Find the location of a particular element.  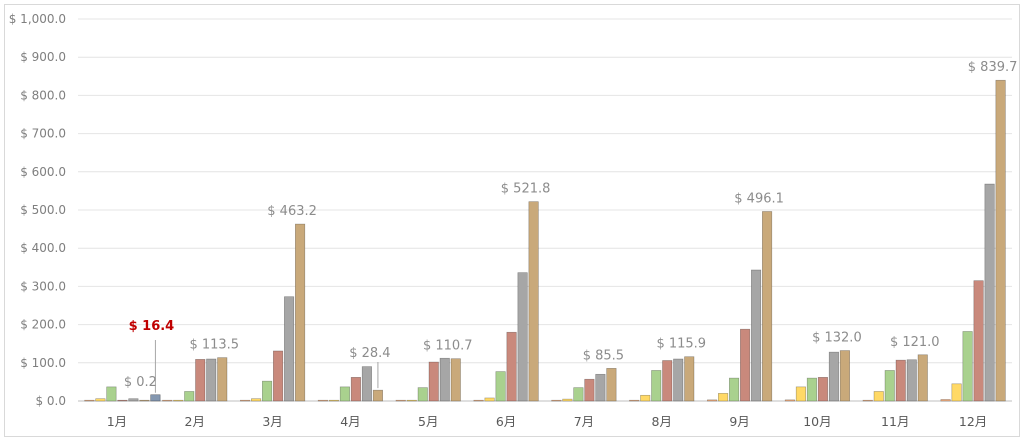

x-category-label: 2月 is located at coordinates (195, 421).